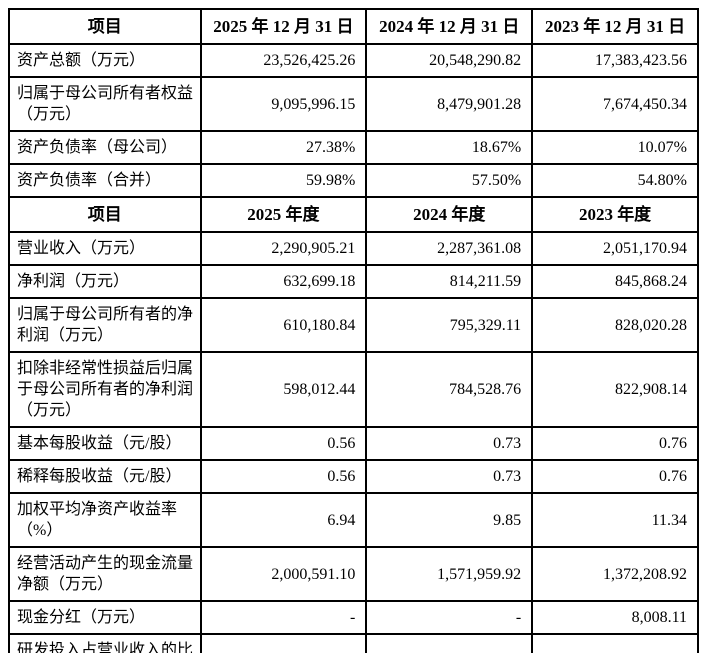 The width and height of the screenshot is (707, 653). What do you see at coordinates (615, 147) in the screenshot?
I see `cell-value: 10.07%` at bounding box center [615, 147].